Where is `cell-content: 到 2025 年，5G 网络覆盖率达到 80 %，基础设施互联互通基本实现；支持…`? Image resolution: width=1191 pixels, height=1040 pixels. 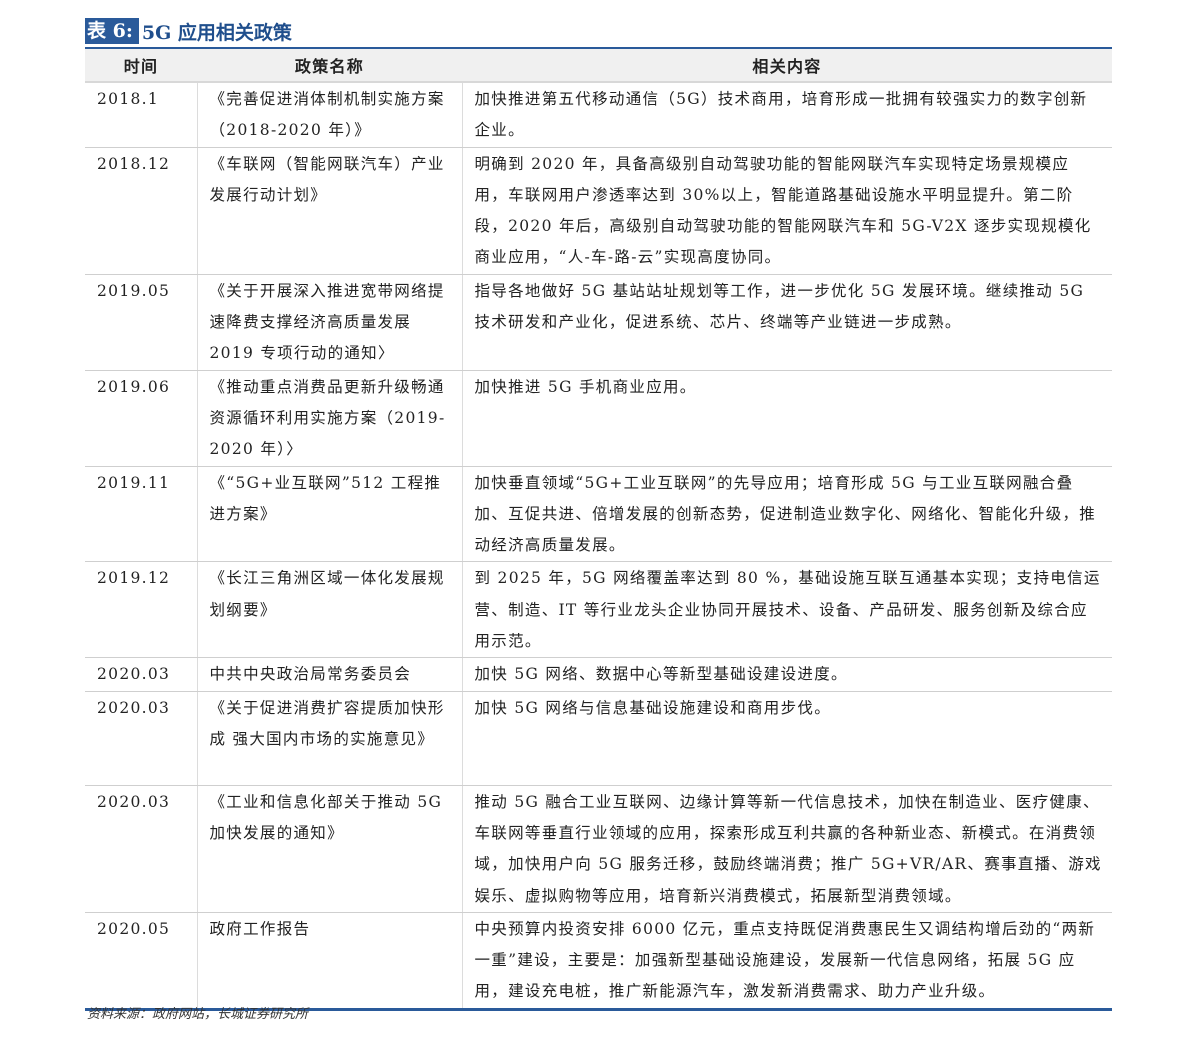 cell-content: 到 2025 年，5G 网络覆盖率达到 80 %，基础设施互联互通基本实现；支持… is located at coordinates (786, 610).